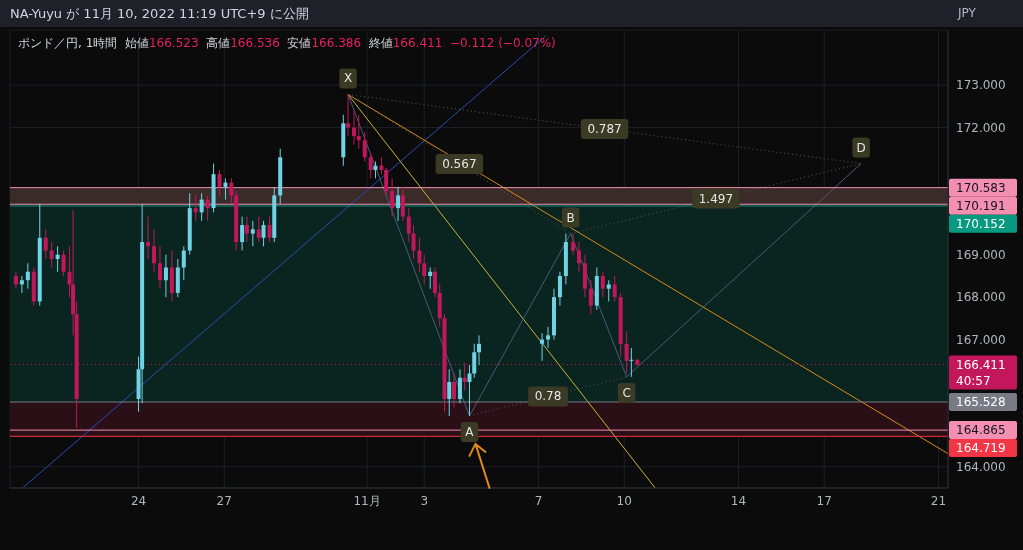  What do you see at coordinates (459, 164) in the screenshot?
I see `annotation: 0.567` at bounding box center [459, 164].